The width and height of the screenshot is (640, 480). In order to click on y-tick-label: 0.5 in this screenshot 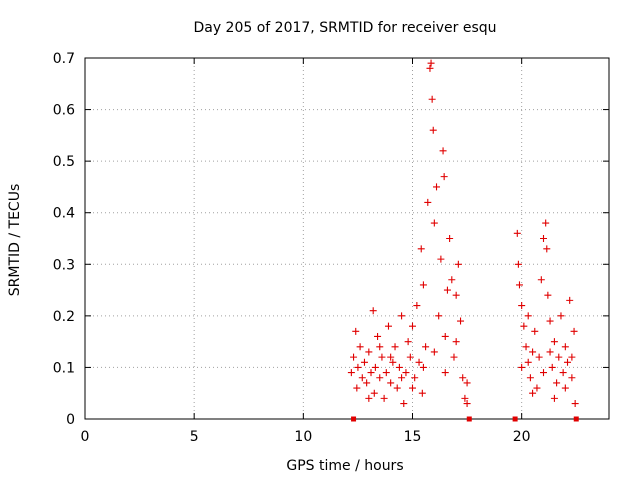, I will do `click(64, 162)`.